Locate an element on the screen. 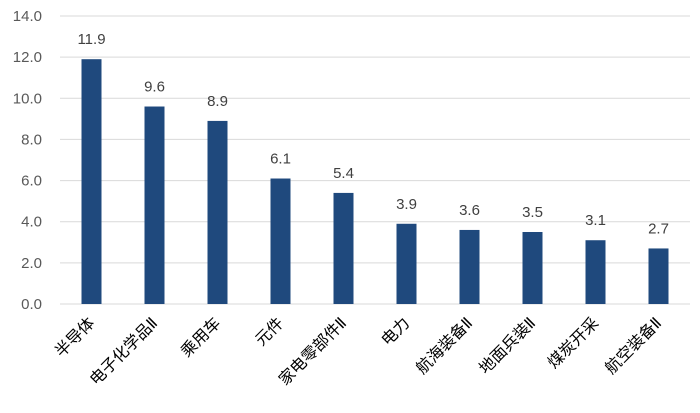 The width and height of the screenshot is (700, 413). x-tick-label: 元件 is located at coordinates (269, 331).